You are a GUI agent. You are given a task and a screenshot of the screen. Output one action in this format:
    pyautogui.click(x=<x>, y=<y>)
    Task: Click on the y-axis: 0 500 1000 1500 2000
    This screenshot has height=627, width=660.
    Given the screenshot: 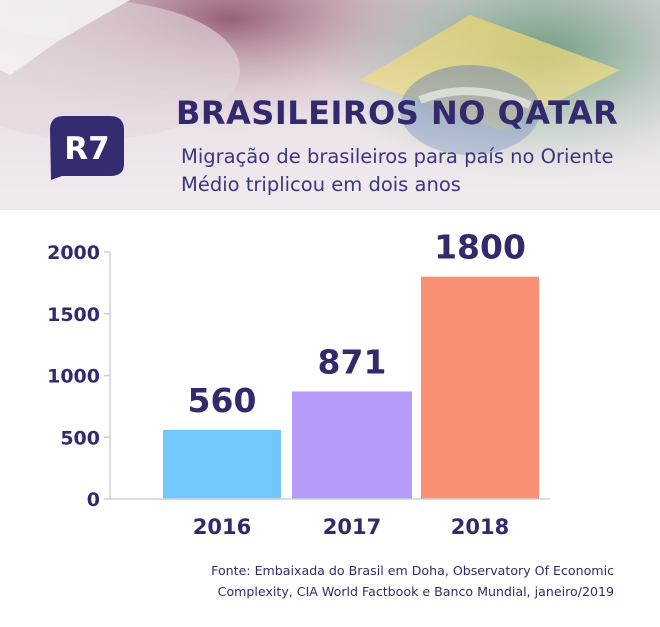 What is the action you would take?
    pyautogui.click(x=79, y=376)
    